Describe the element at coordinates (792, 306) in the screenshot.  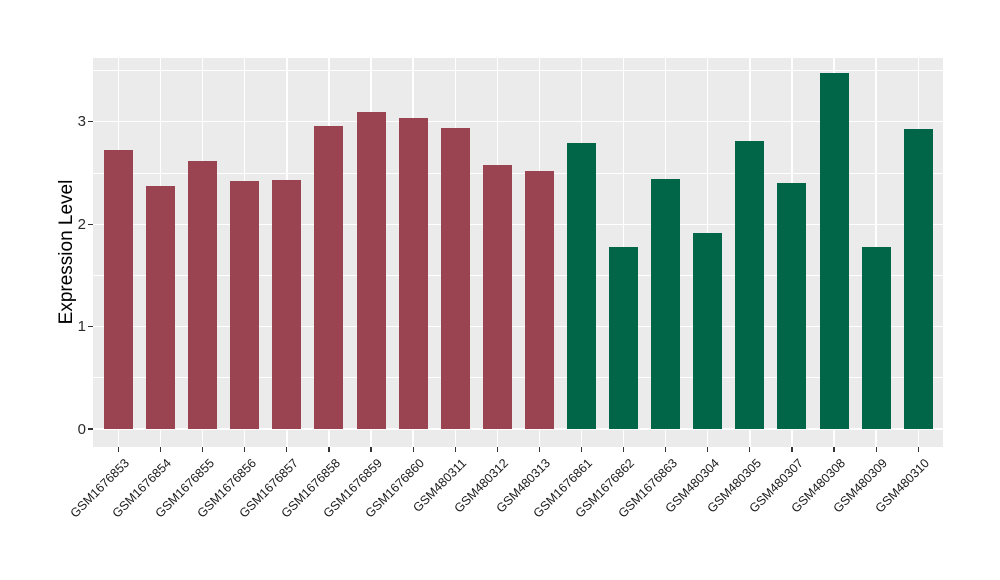
I see `bar-GSM480307` at that location.